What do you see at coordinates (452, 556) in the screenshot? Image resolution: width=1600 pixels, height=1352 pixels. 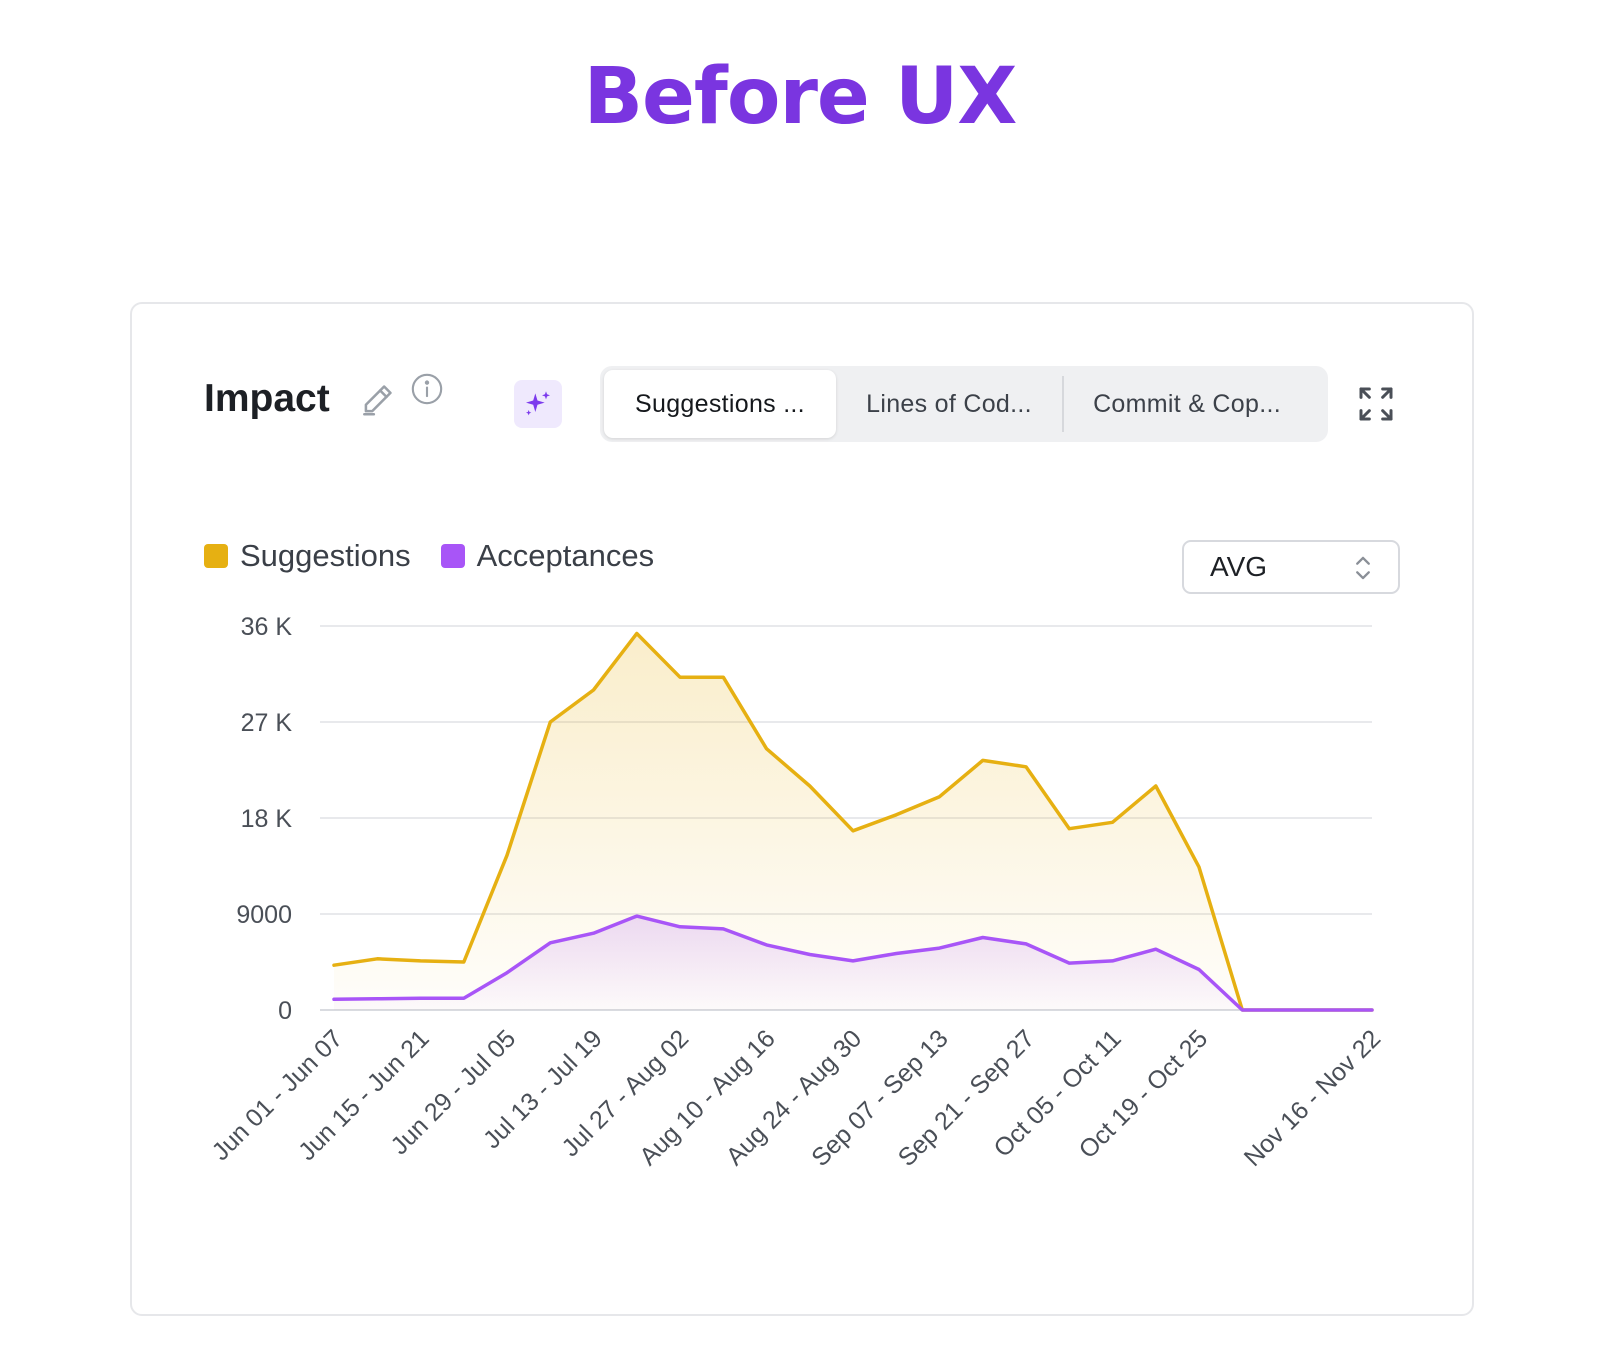 I see `legend-swatch-acceptances` at bounding box center [452, 556].